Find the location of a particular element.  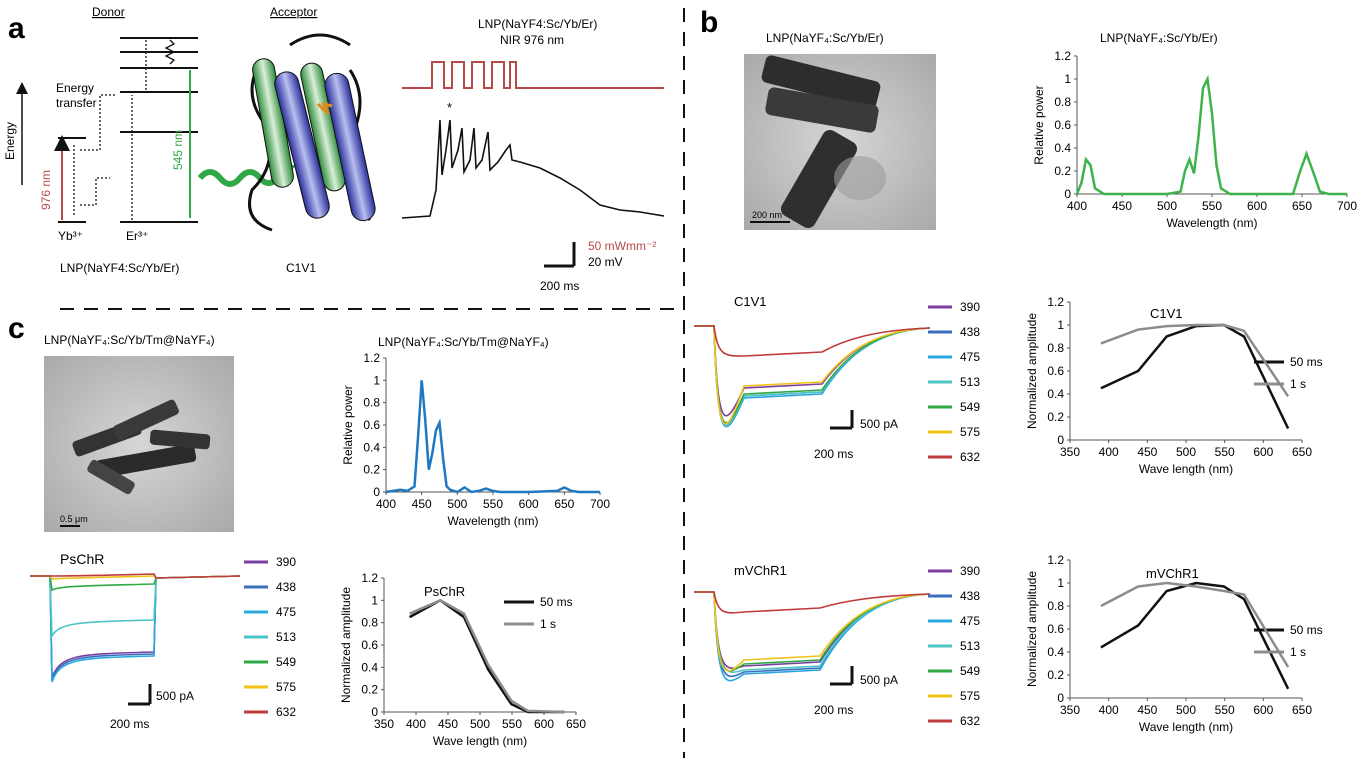

energy-axis-label: Energy is located at coordinates (10, 141).